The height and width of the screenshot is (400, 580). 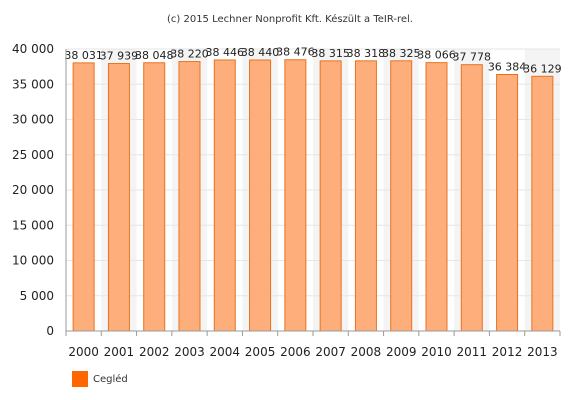 I want to click on bar-2006, so click(x=295, y=195).